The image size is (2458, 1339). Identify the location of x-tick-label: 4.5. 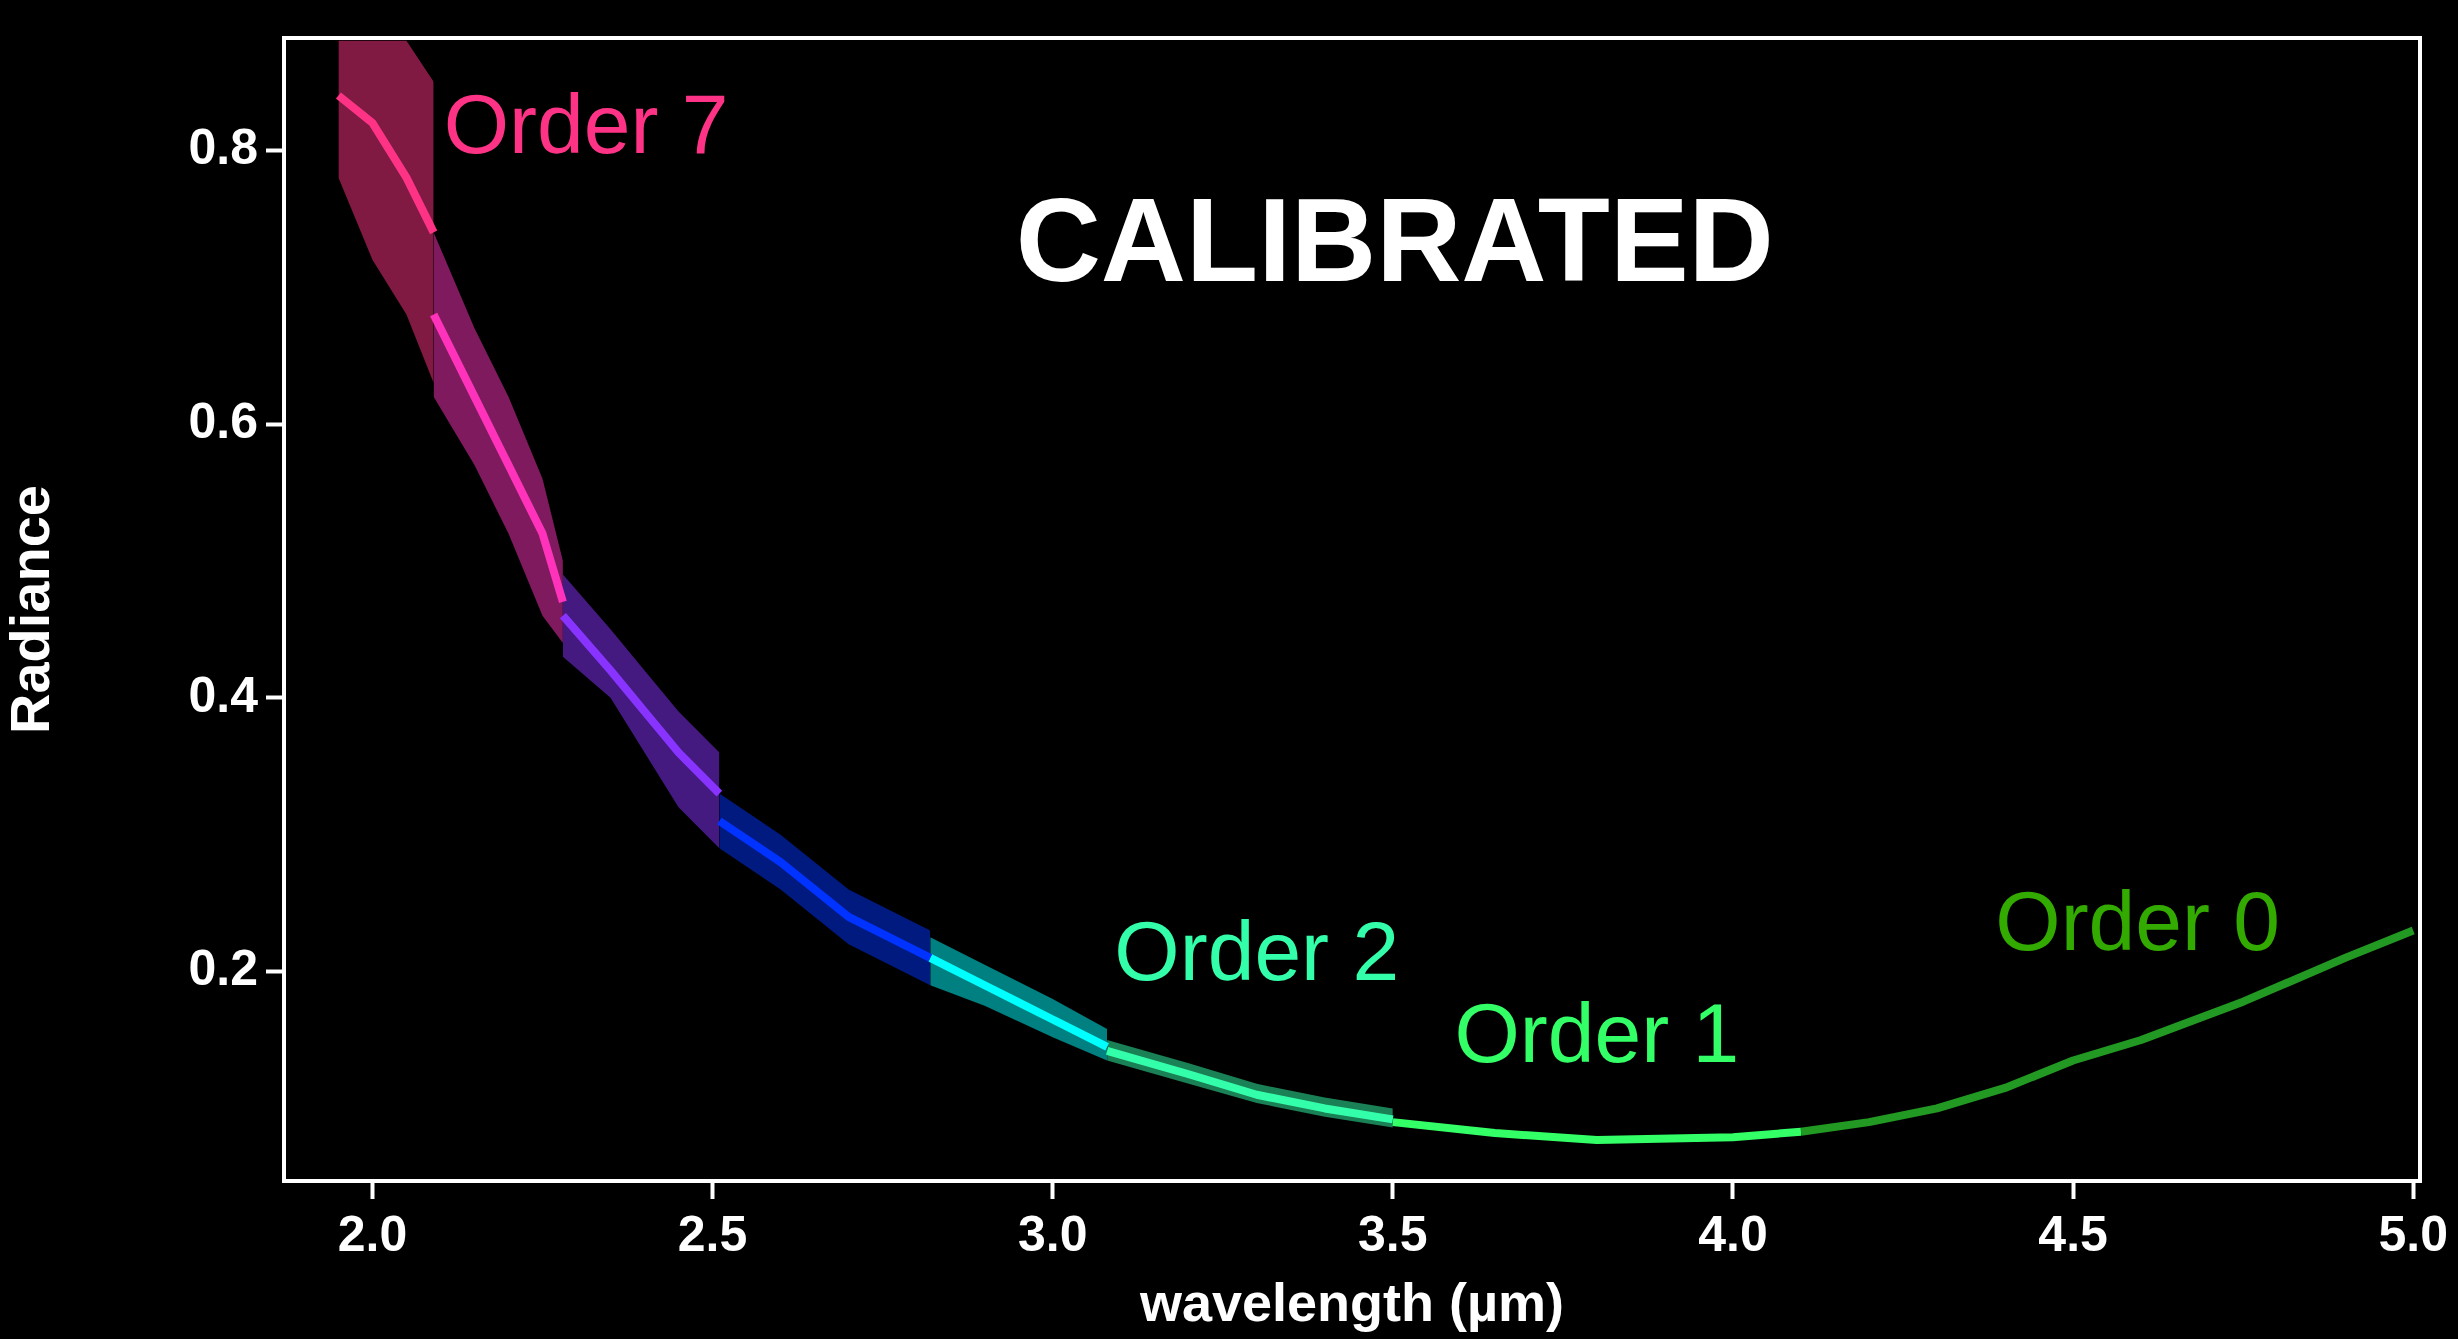
(2073, 1233).